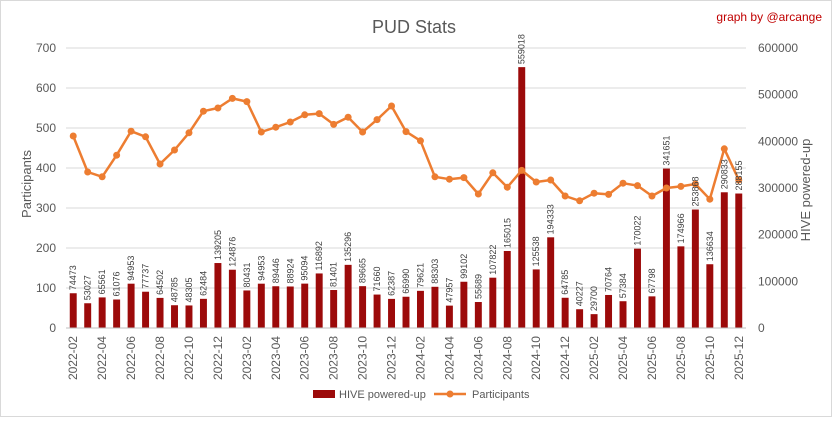 This screenshot has height=422, width=832. What do you see at coordinates (450, 394) in the screenshot?
I see `legend-line-marker` at bounding box center [450, 394].